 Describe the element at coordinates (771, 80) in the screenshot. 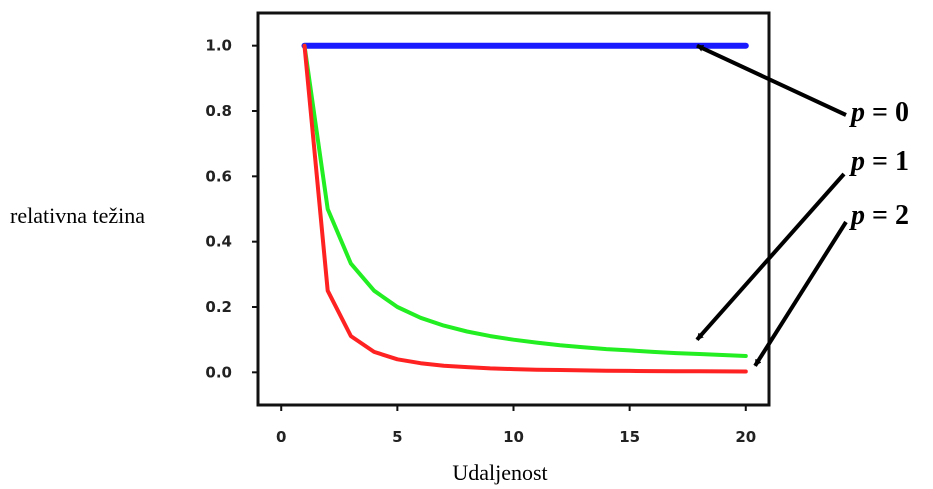

I see `annotation-arrow-p0` at that location.